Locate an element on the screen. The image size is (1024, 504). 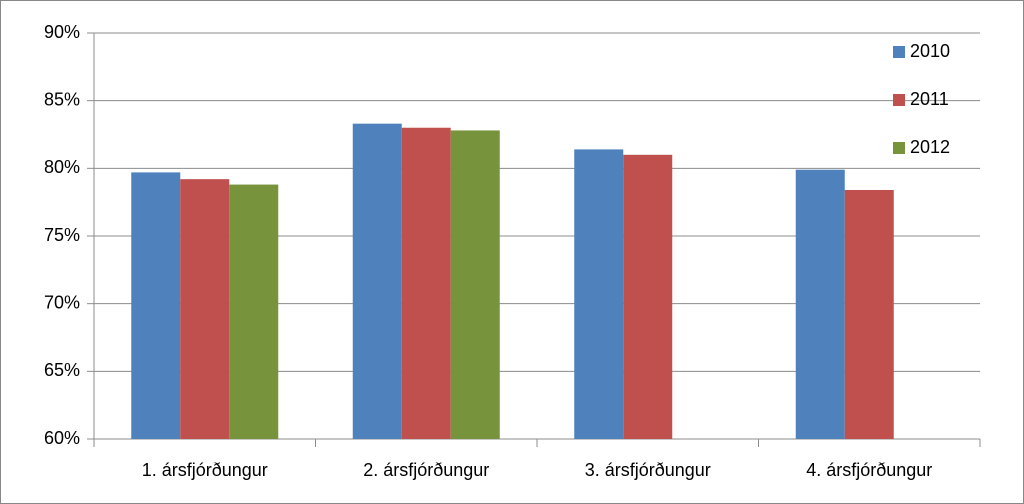
y-tick-label: 85% is located at coordinates (62, 99).